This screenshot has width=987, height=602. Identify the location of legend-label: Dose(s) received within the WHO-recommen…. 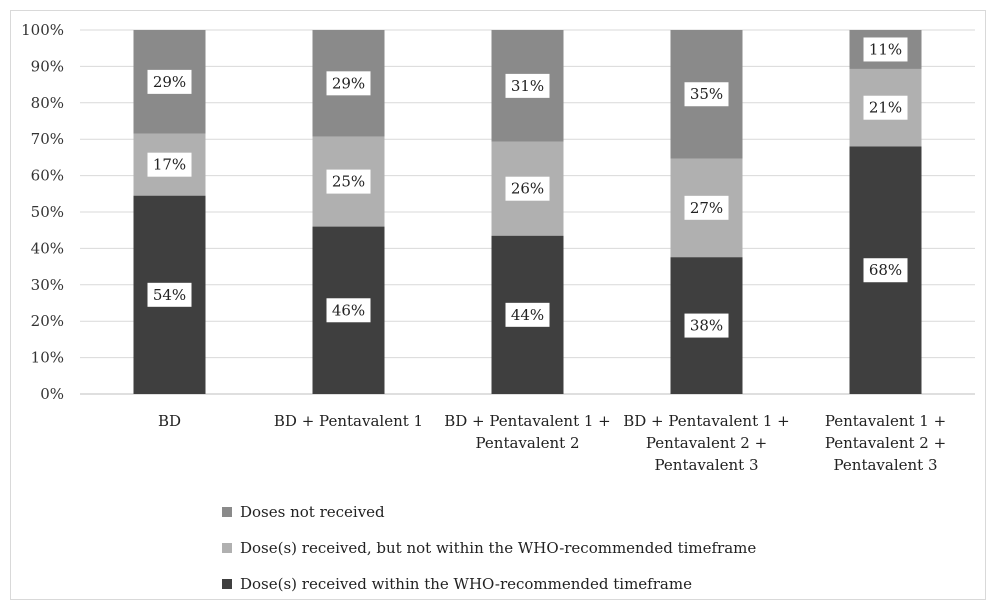
(466, 584).